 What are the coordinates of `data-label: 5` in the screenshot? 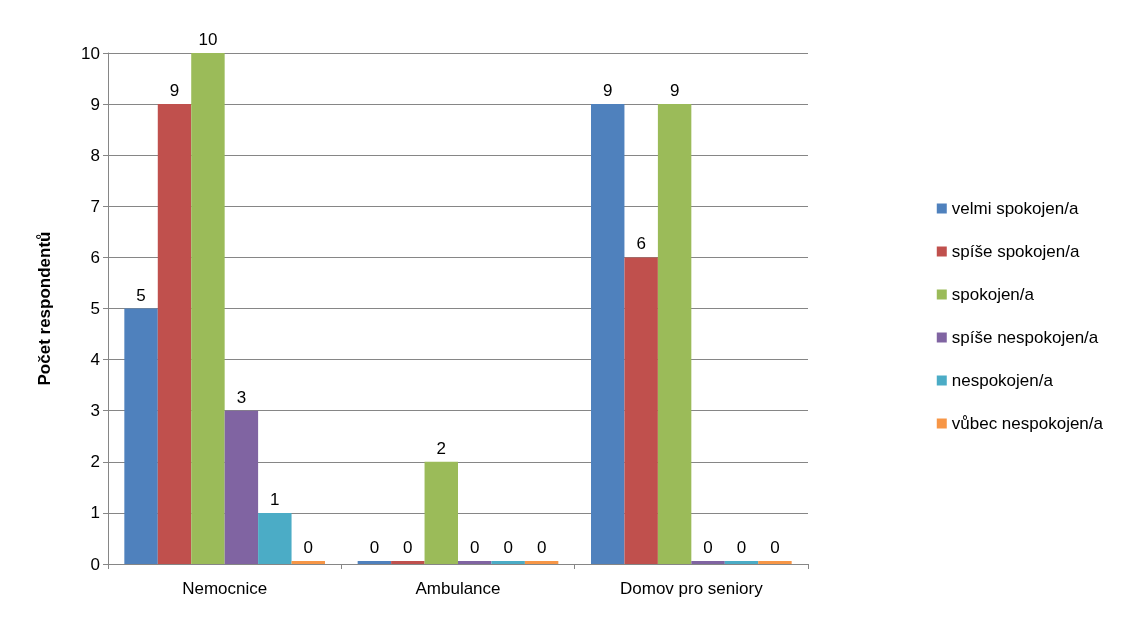 It's located at (141, 295).